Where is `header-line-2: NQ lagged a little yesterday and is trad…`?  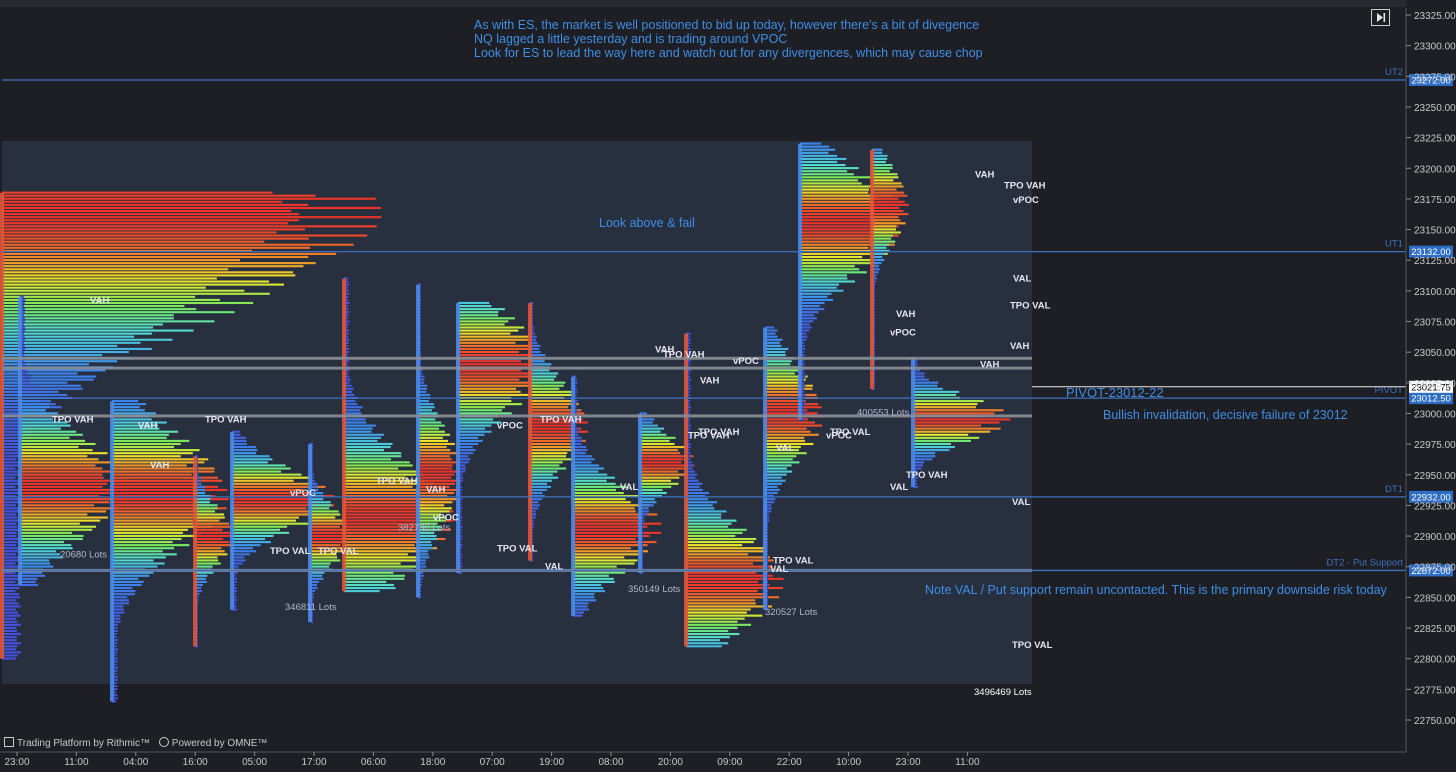
header-line-2: NQ lagged a little yesterday and is trad… is located at coordinates (630, 39).